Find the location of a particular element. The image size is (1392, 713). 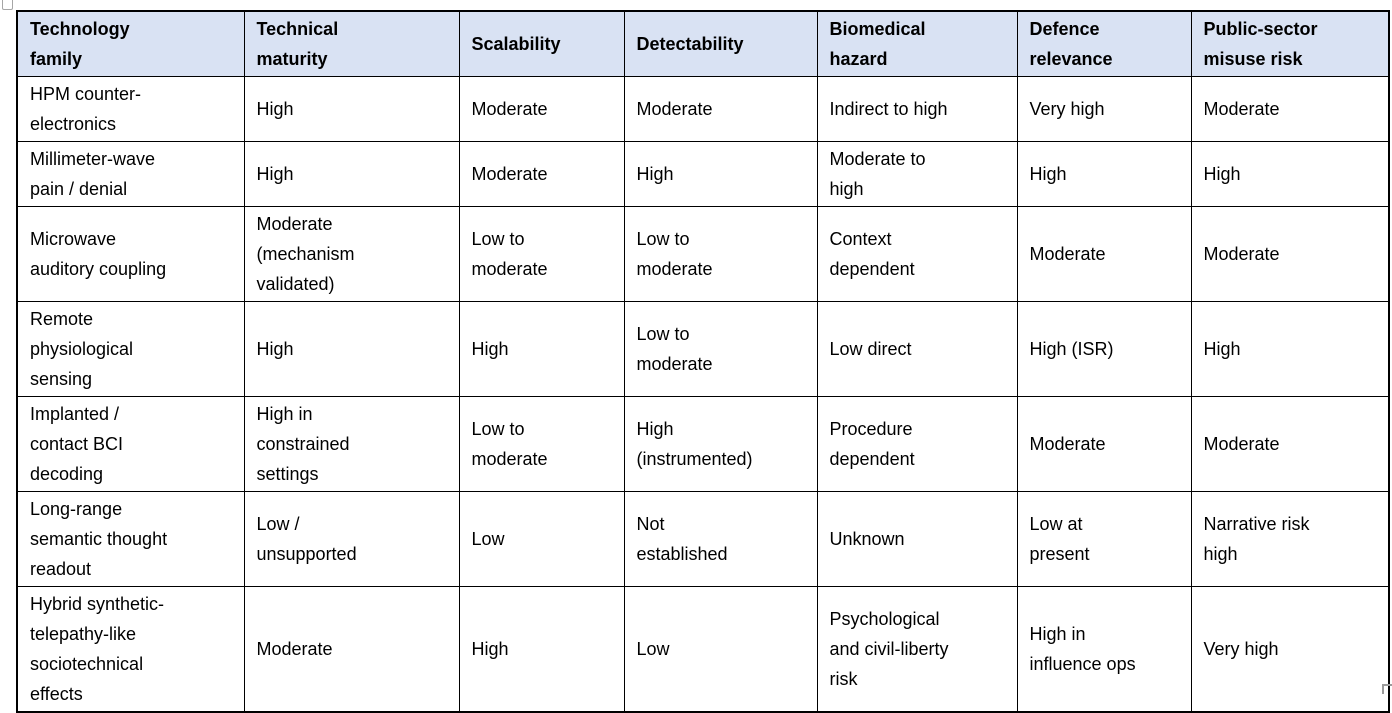

data-cell: Narrative risk high is located at coordinates (1290, 539).